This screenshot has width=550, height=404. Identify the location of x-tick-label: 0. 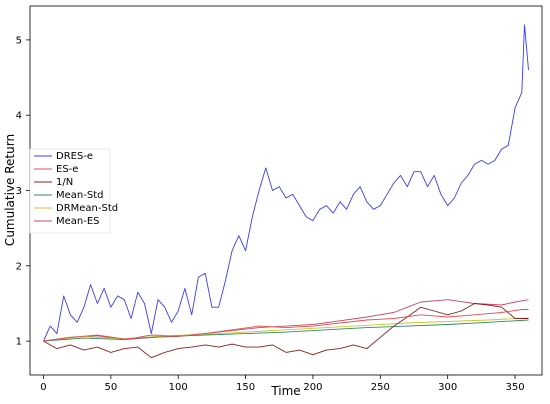
(43, 387).